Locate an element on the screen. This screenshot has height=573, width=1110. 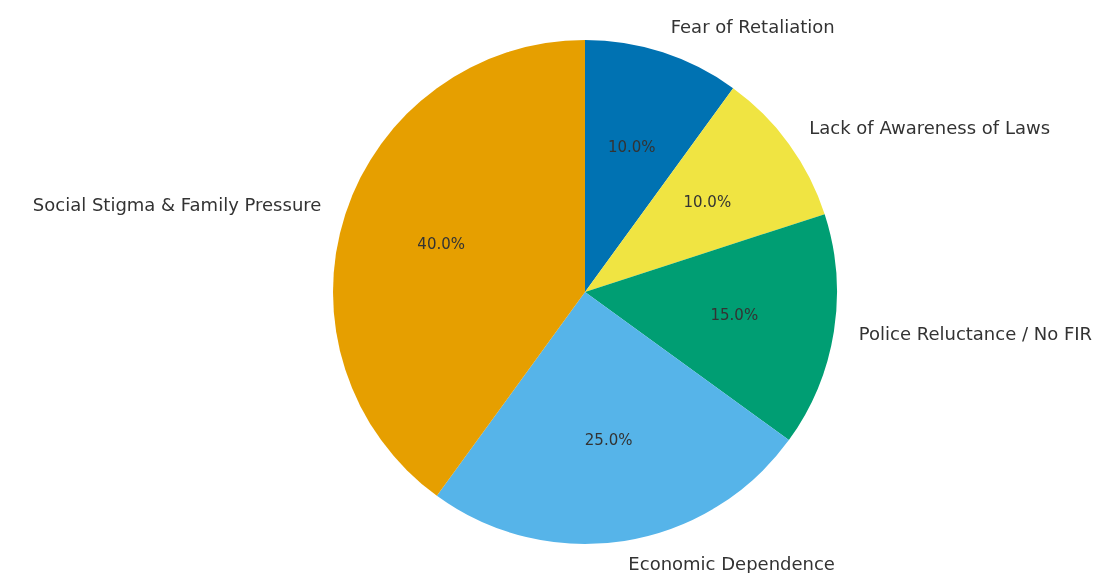
slice-label: Fear of Retaliation is located at coordinates (752, 27).